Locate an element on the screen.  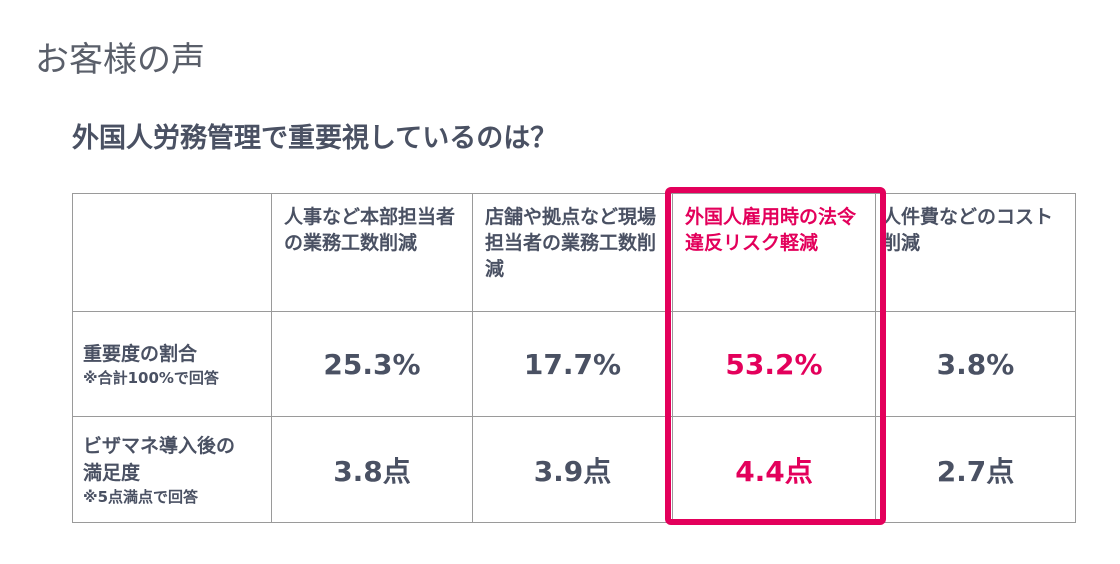
subtitle: 外国人労務管理で重要視しているのは？ is located at coordinates (315, 138).